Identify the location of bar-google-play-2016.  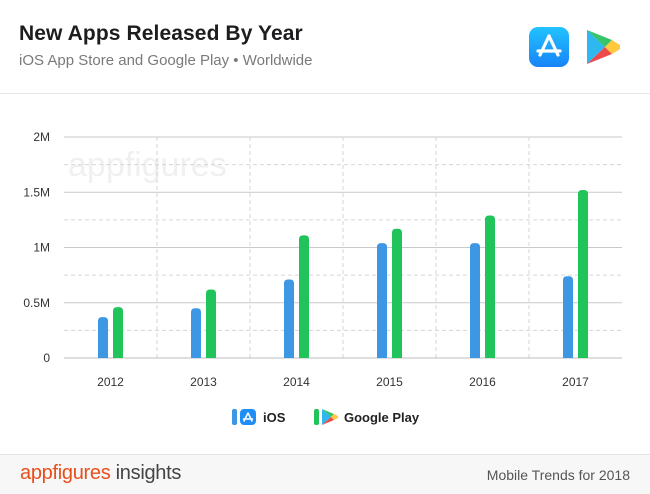
(490, 286).